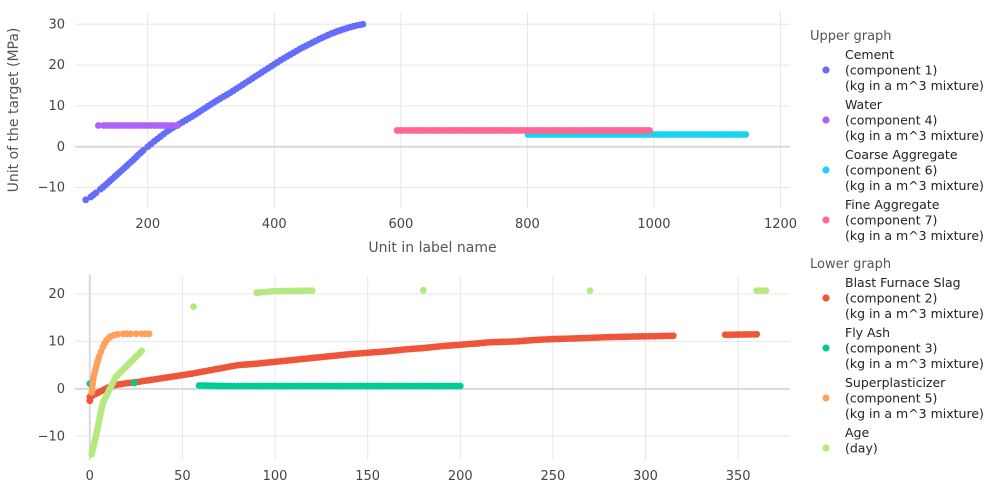 This screenshot has width=1000, height=500. Describe the element at coordinates (274, 224) in the screenshot. I see `upper-x-tick-label: 400` at that location.